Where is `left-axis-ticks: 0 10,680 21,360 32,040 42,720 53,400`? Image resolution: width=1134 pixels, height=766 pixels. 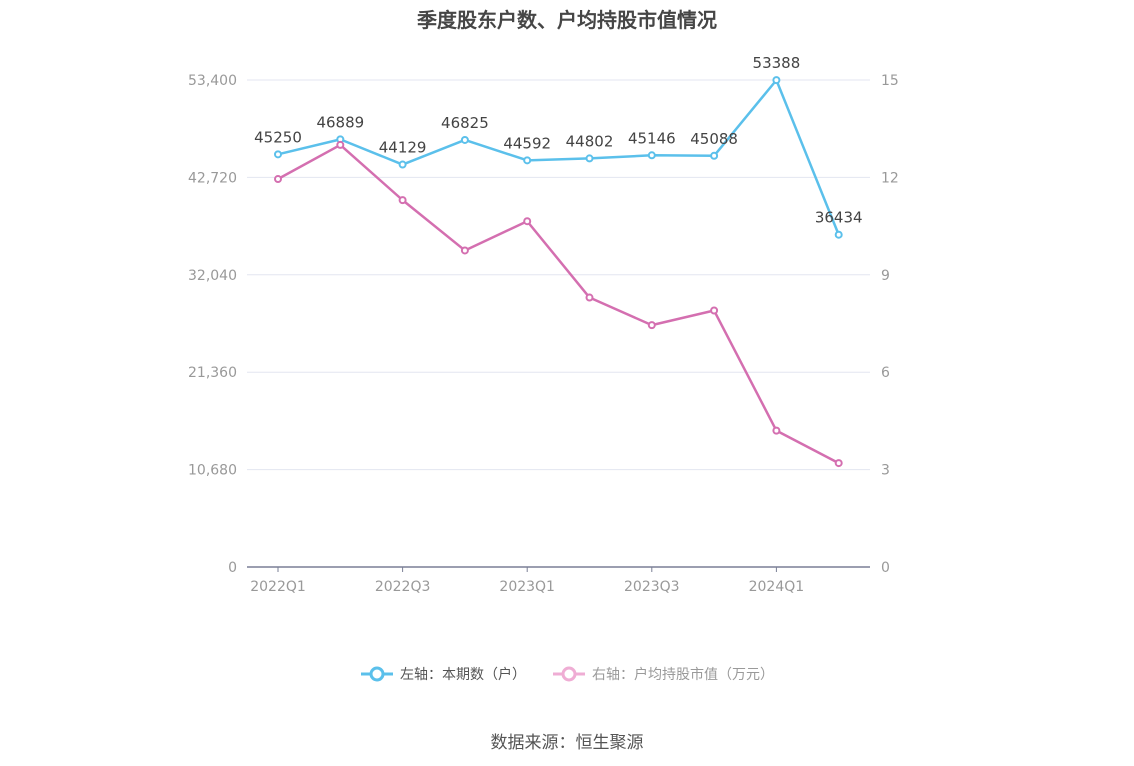
left-axis-ticks: 0 10,680 21,360 32,040 42,720 53,400 is located at coordinates (212, 324).